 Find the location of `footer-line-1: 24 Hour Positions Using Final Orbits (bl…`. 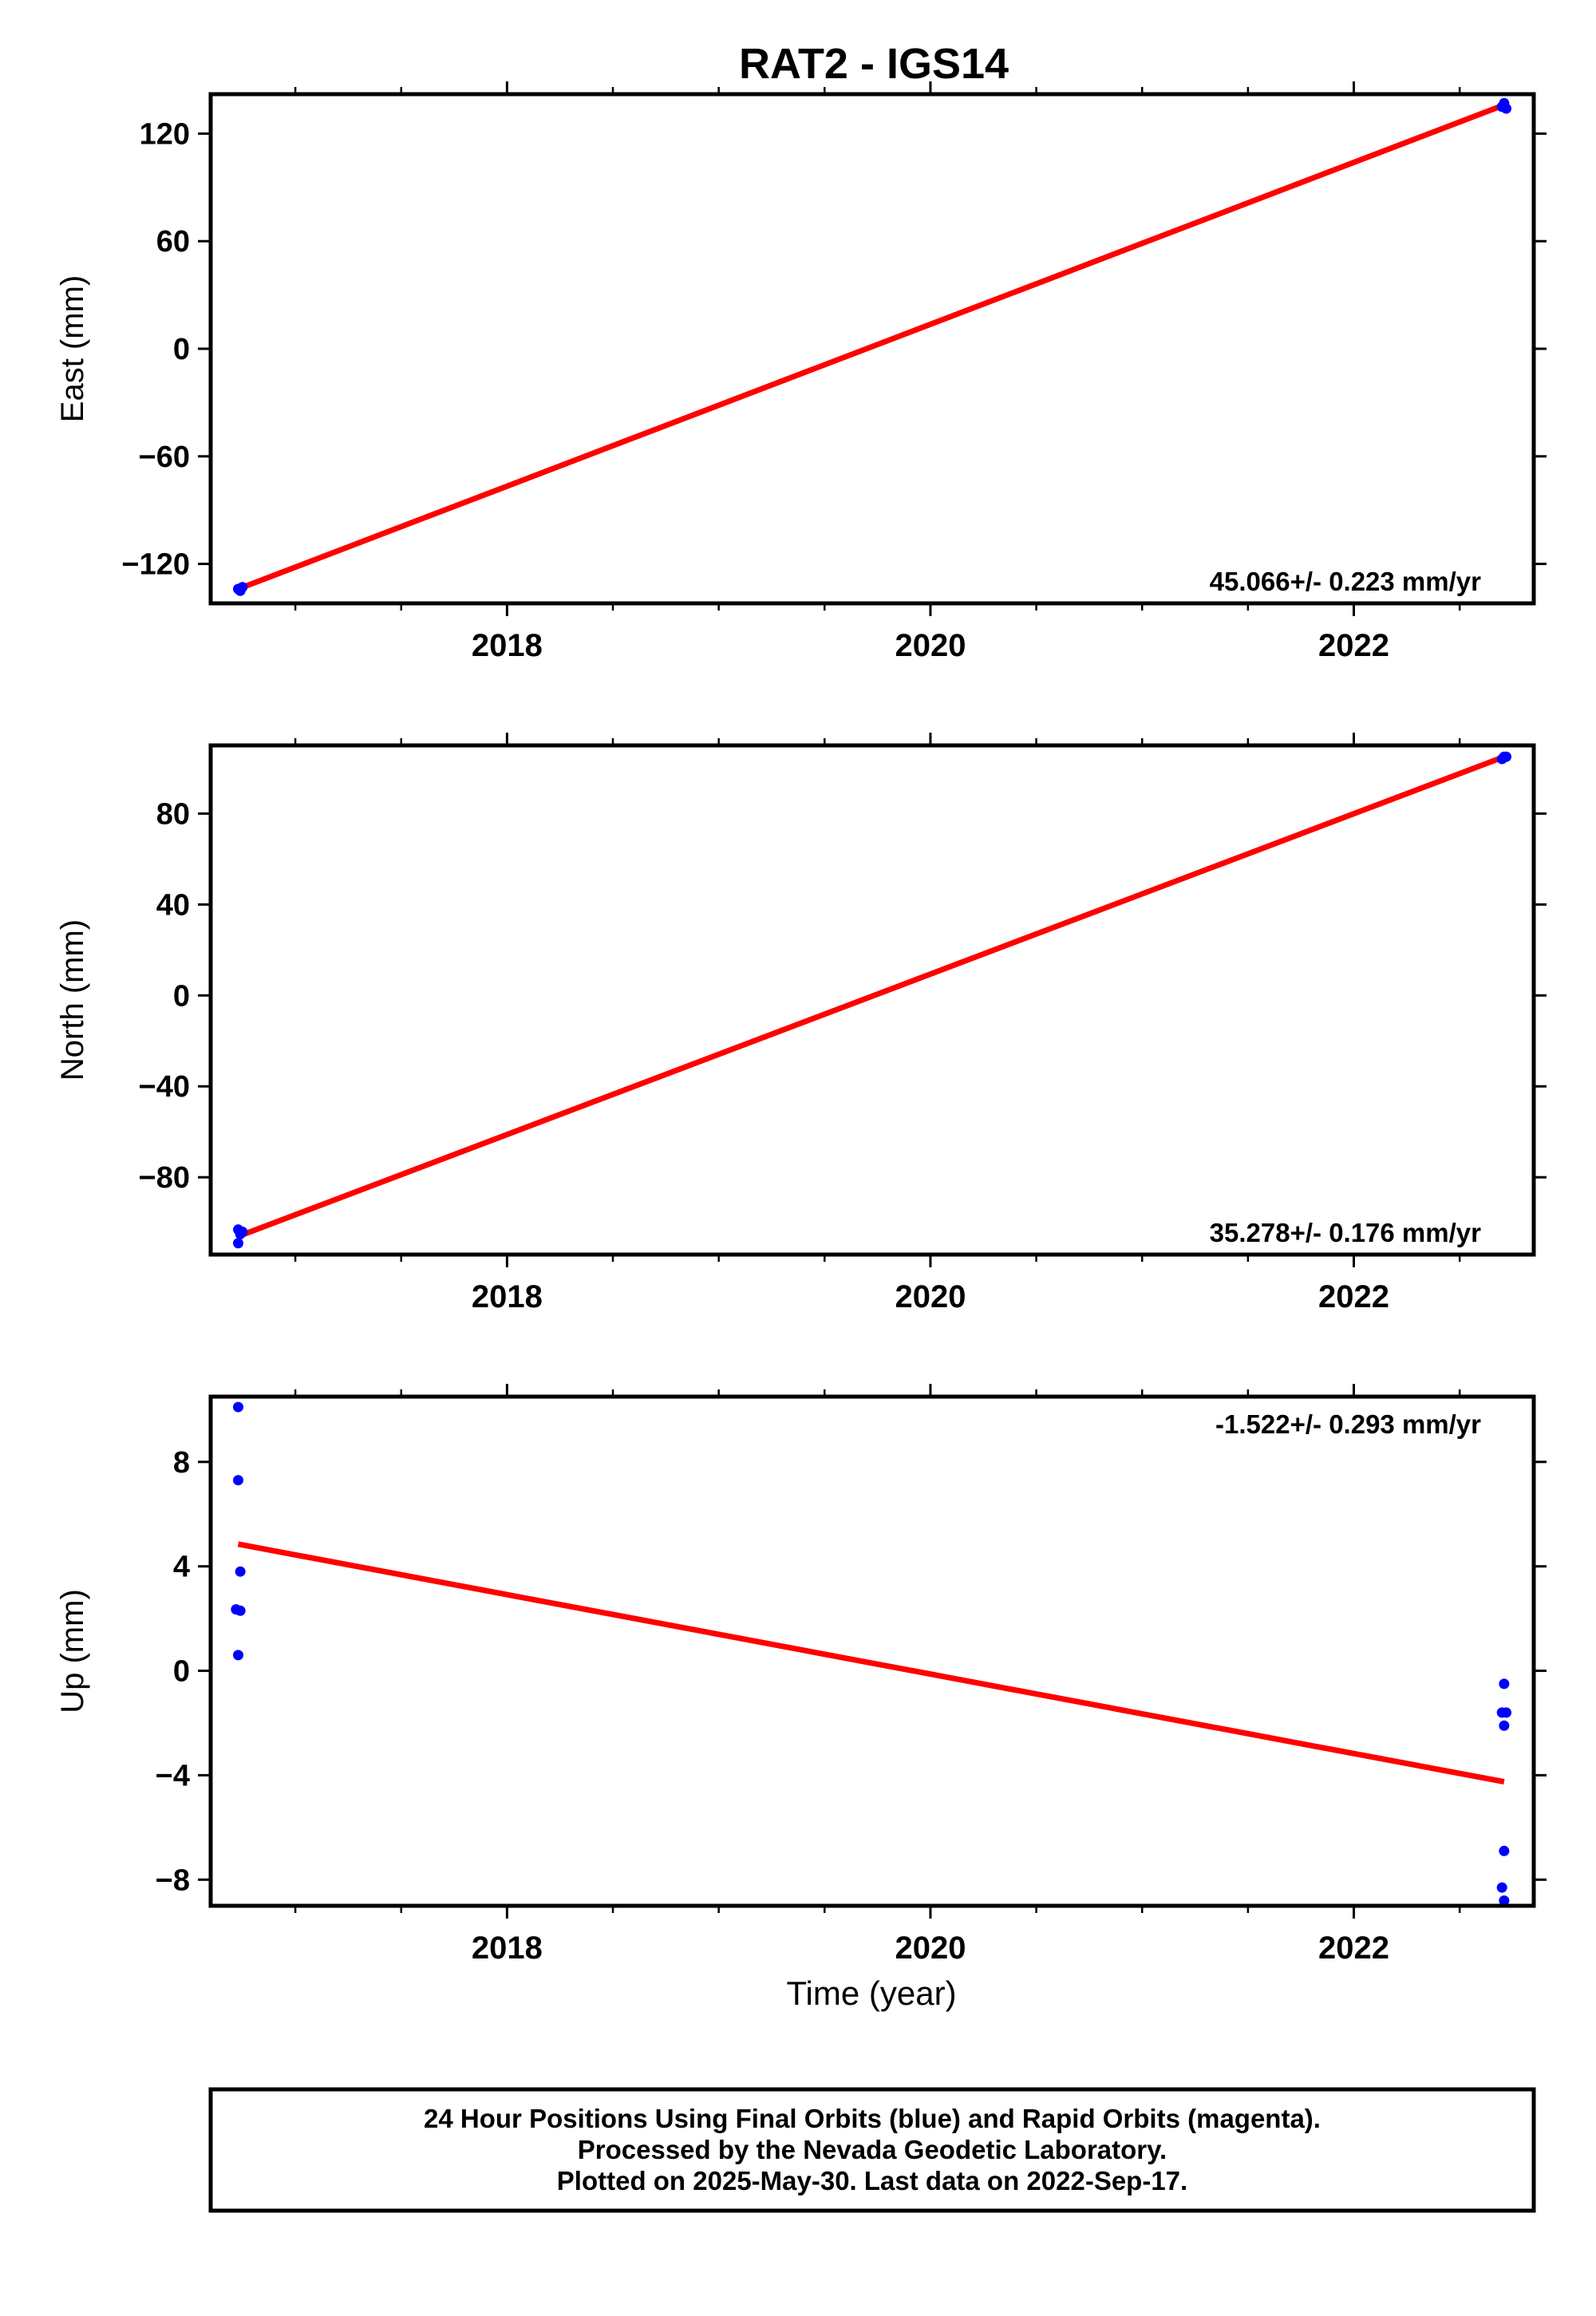

footer-line-1: 24 Hour Positions Using Final Orbits (bl… is located at coordinates (873, 2118).